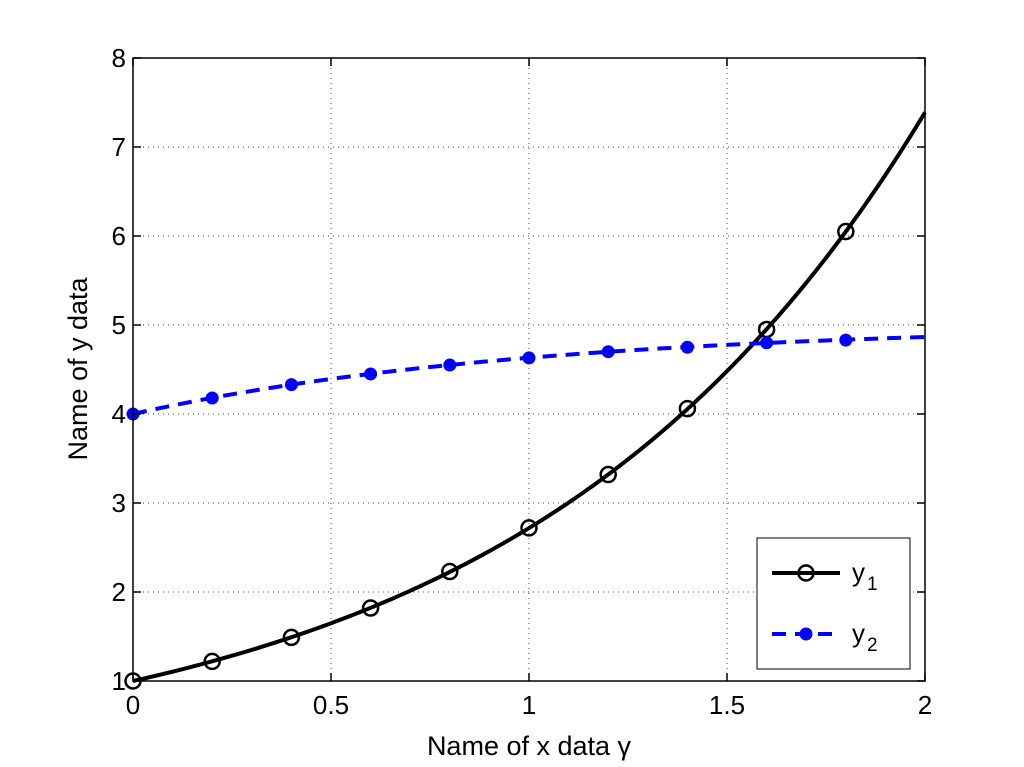 This screenshot has height=767, width=1024. What do you see at coordinates (806, 573) in the screenshot?
I see `legend-marker-y1` at bounding box center [806, 573].